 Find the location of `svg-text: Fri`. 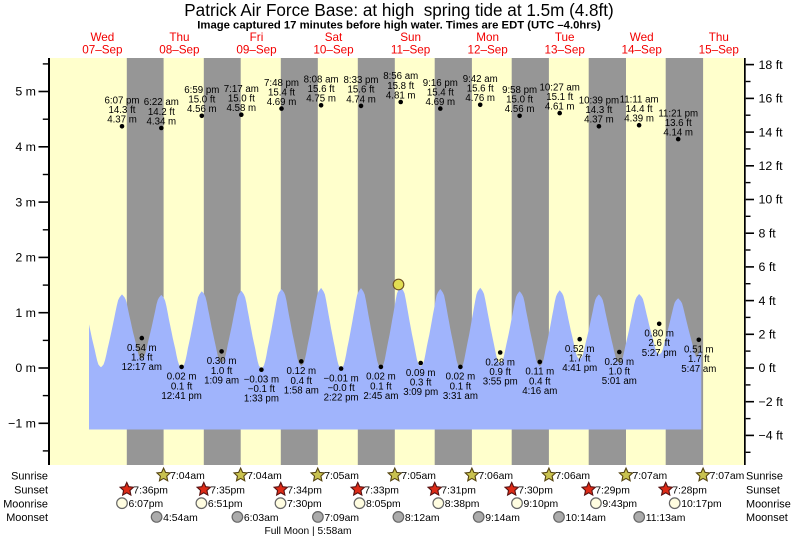

svg-text: Fri is located at coordinates (257, 37).